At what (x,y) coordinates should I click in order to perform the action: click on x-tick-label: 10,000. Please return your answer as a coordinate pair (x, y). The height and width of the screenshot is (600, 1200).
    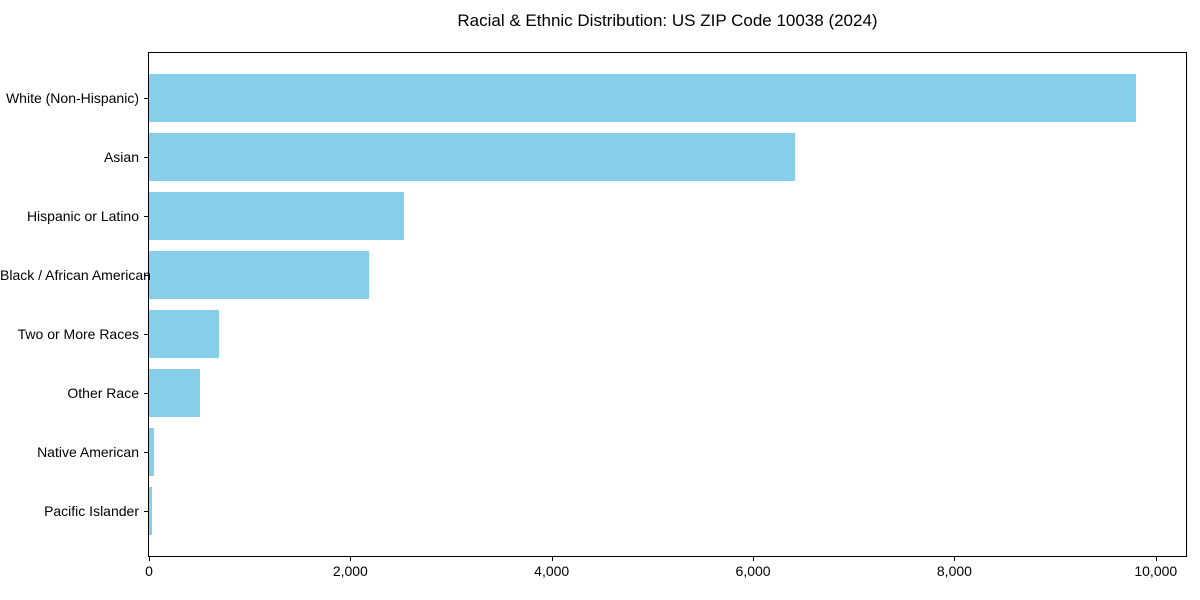
    Looking at the image, I should click on (1156, 571).